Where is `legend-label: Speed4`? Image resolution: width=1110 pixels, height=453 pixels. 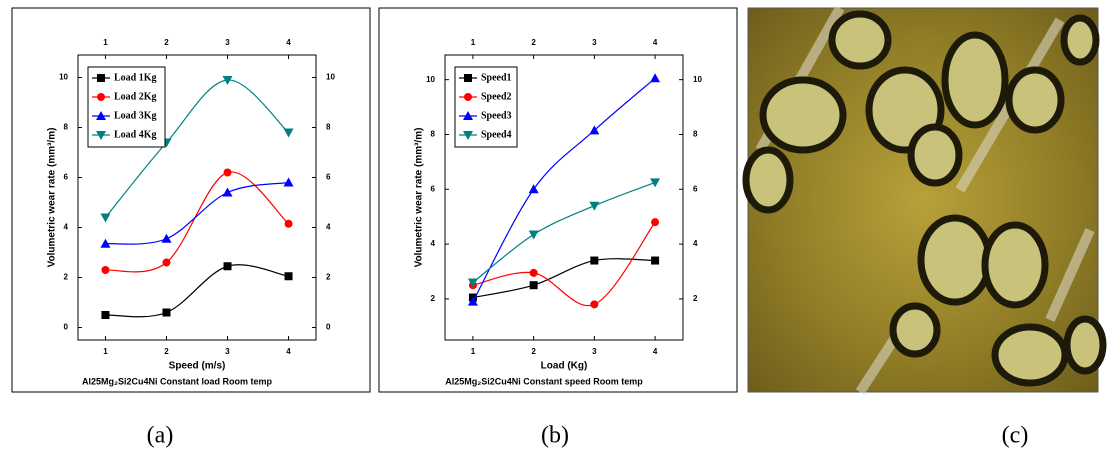 legend-label: Speed4 is located at coordinates (496, 134).